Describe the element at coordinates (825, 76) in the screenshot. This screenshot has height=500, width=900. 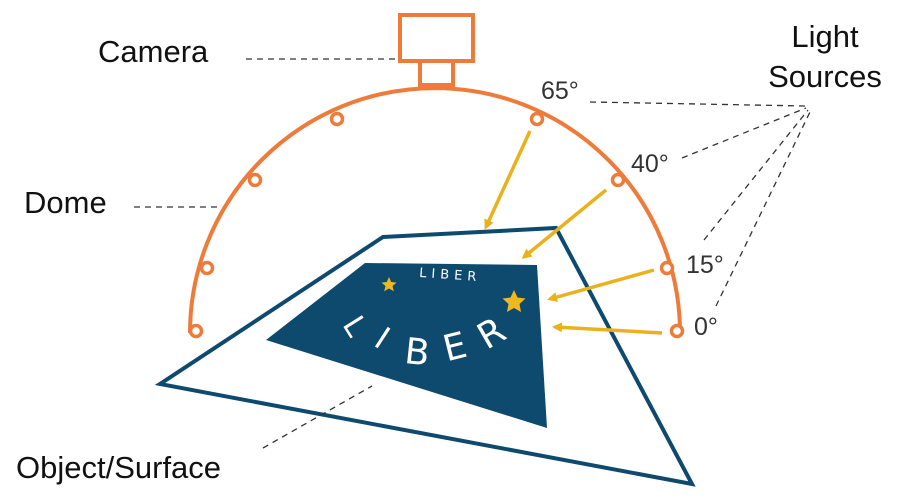
I see `light-sources-label-line2: Sources` at that location.